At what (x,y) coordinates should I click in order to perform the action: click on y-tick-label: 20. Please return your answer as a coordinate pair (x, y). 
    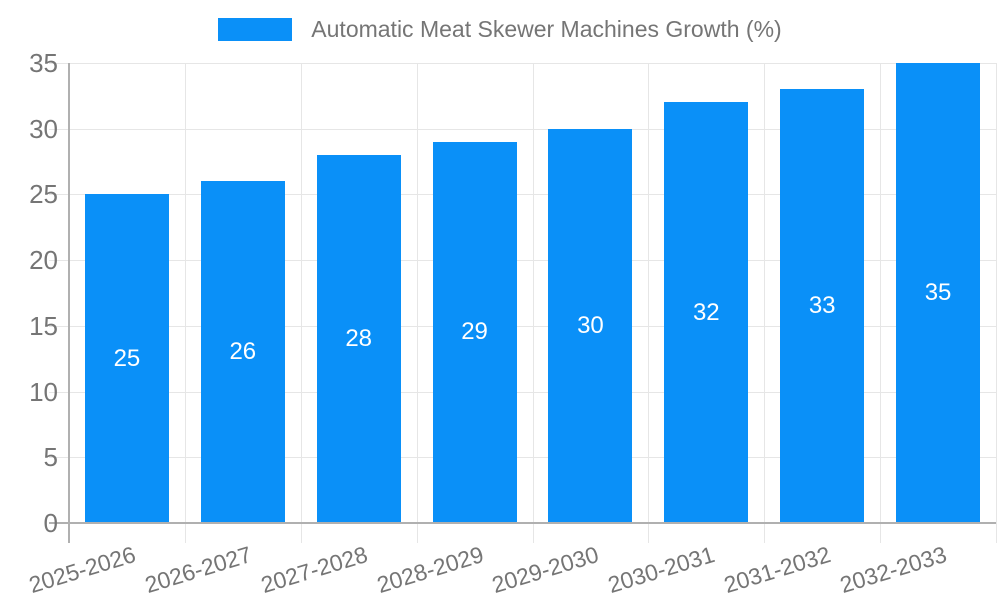
    Looking at the image, I should click on (43, 260).